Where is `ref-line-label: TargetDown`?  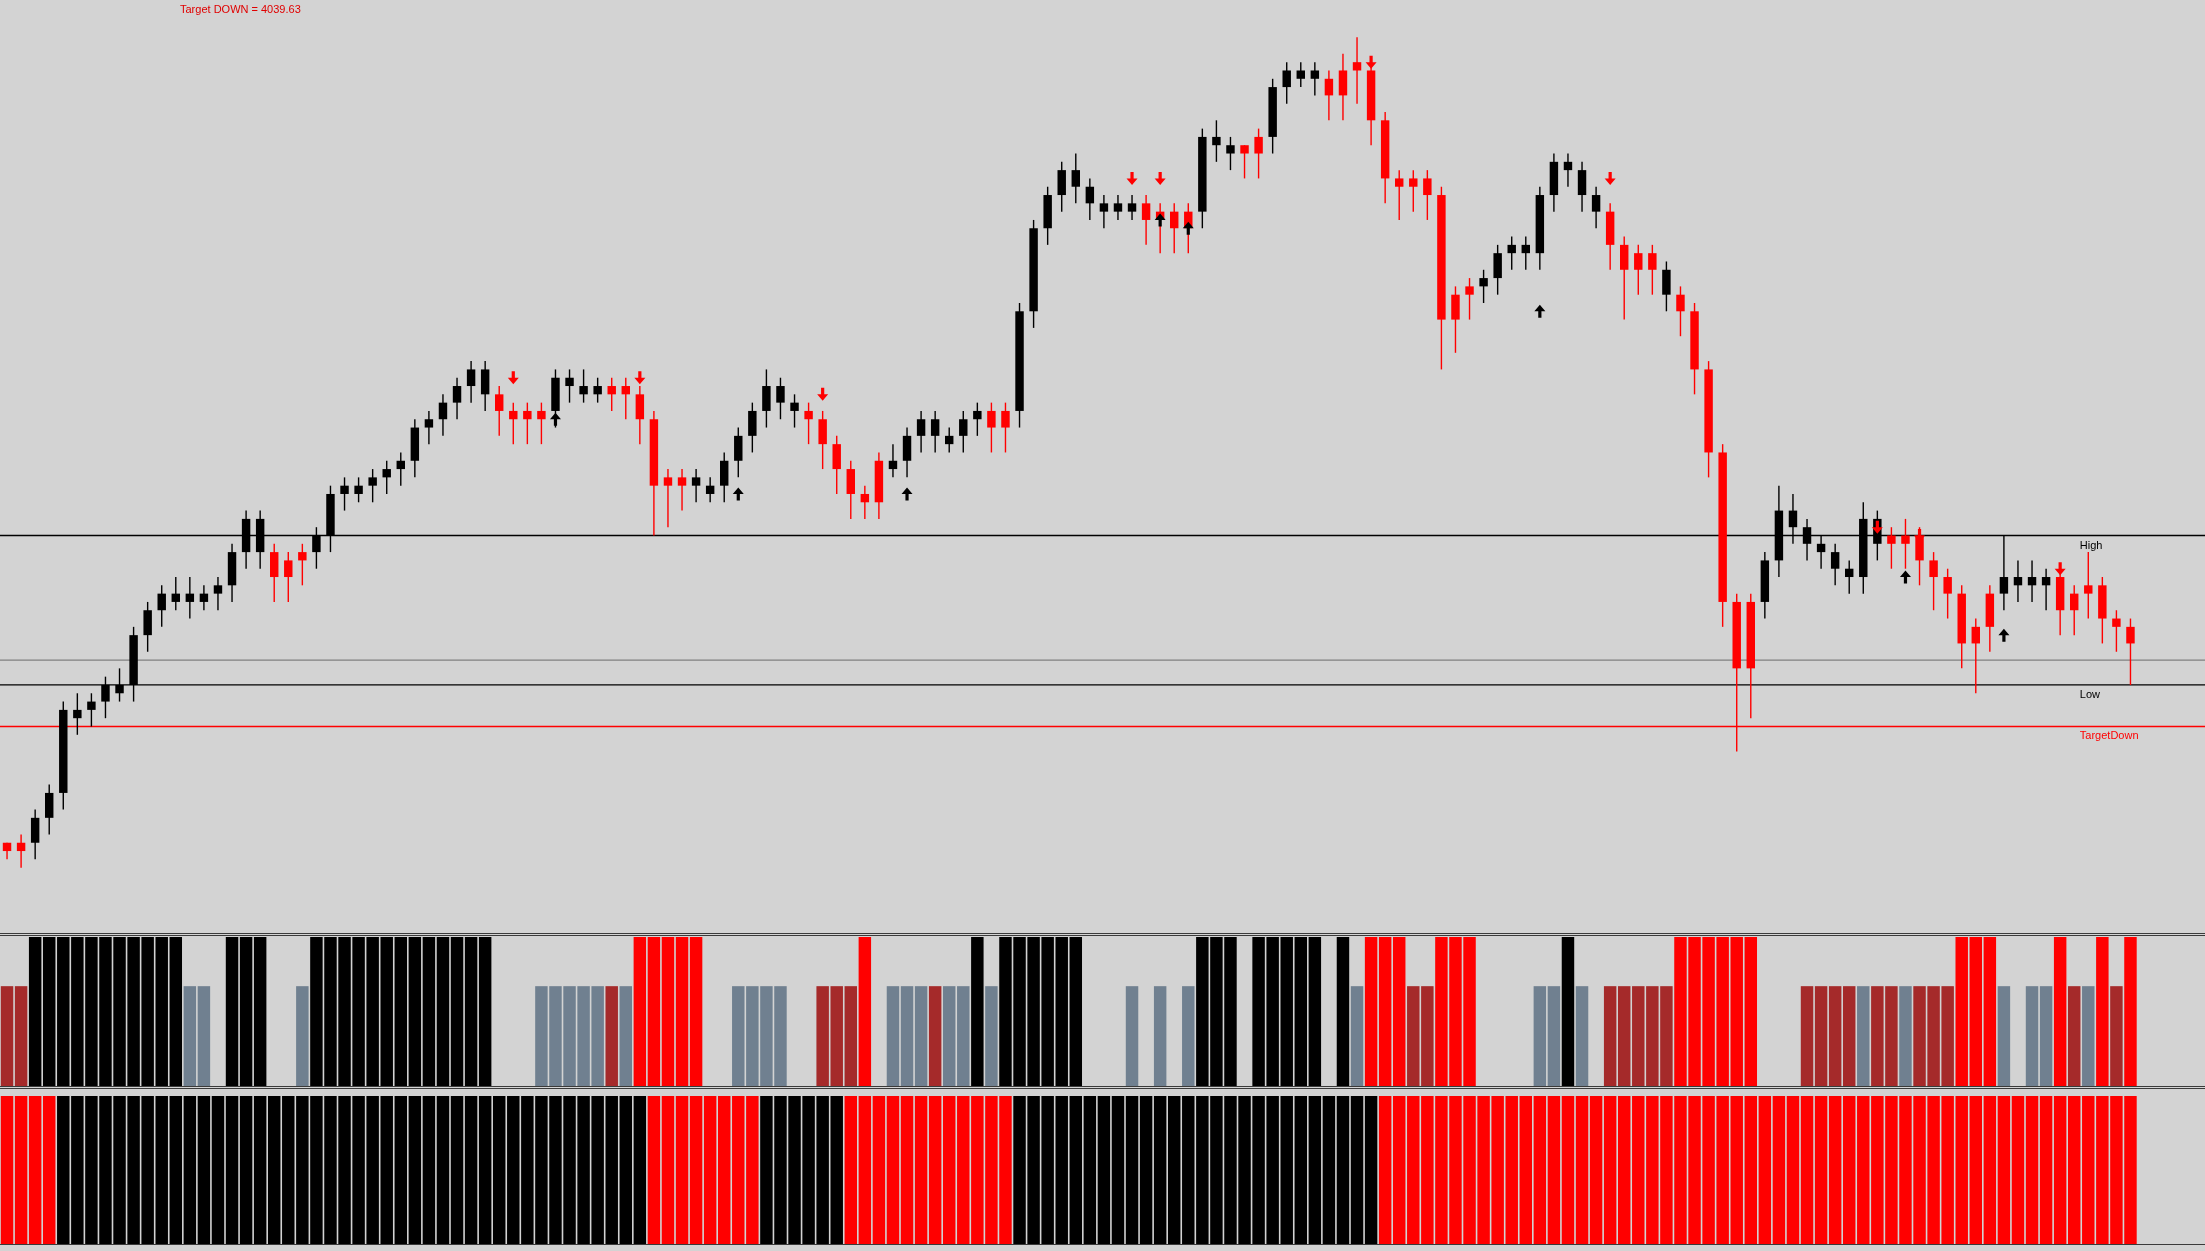 ref-line-label: TargetDown is located at coordinates (2109, 735).